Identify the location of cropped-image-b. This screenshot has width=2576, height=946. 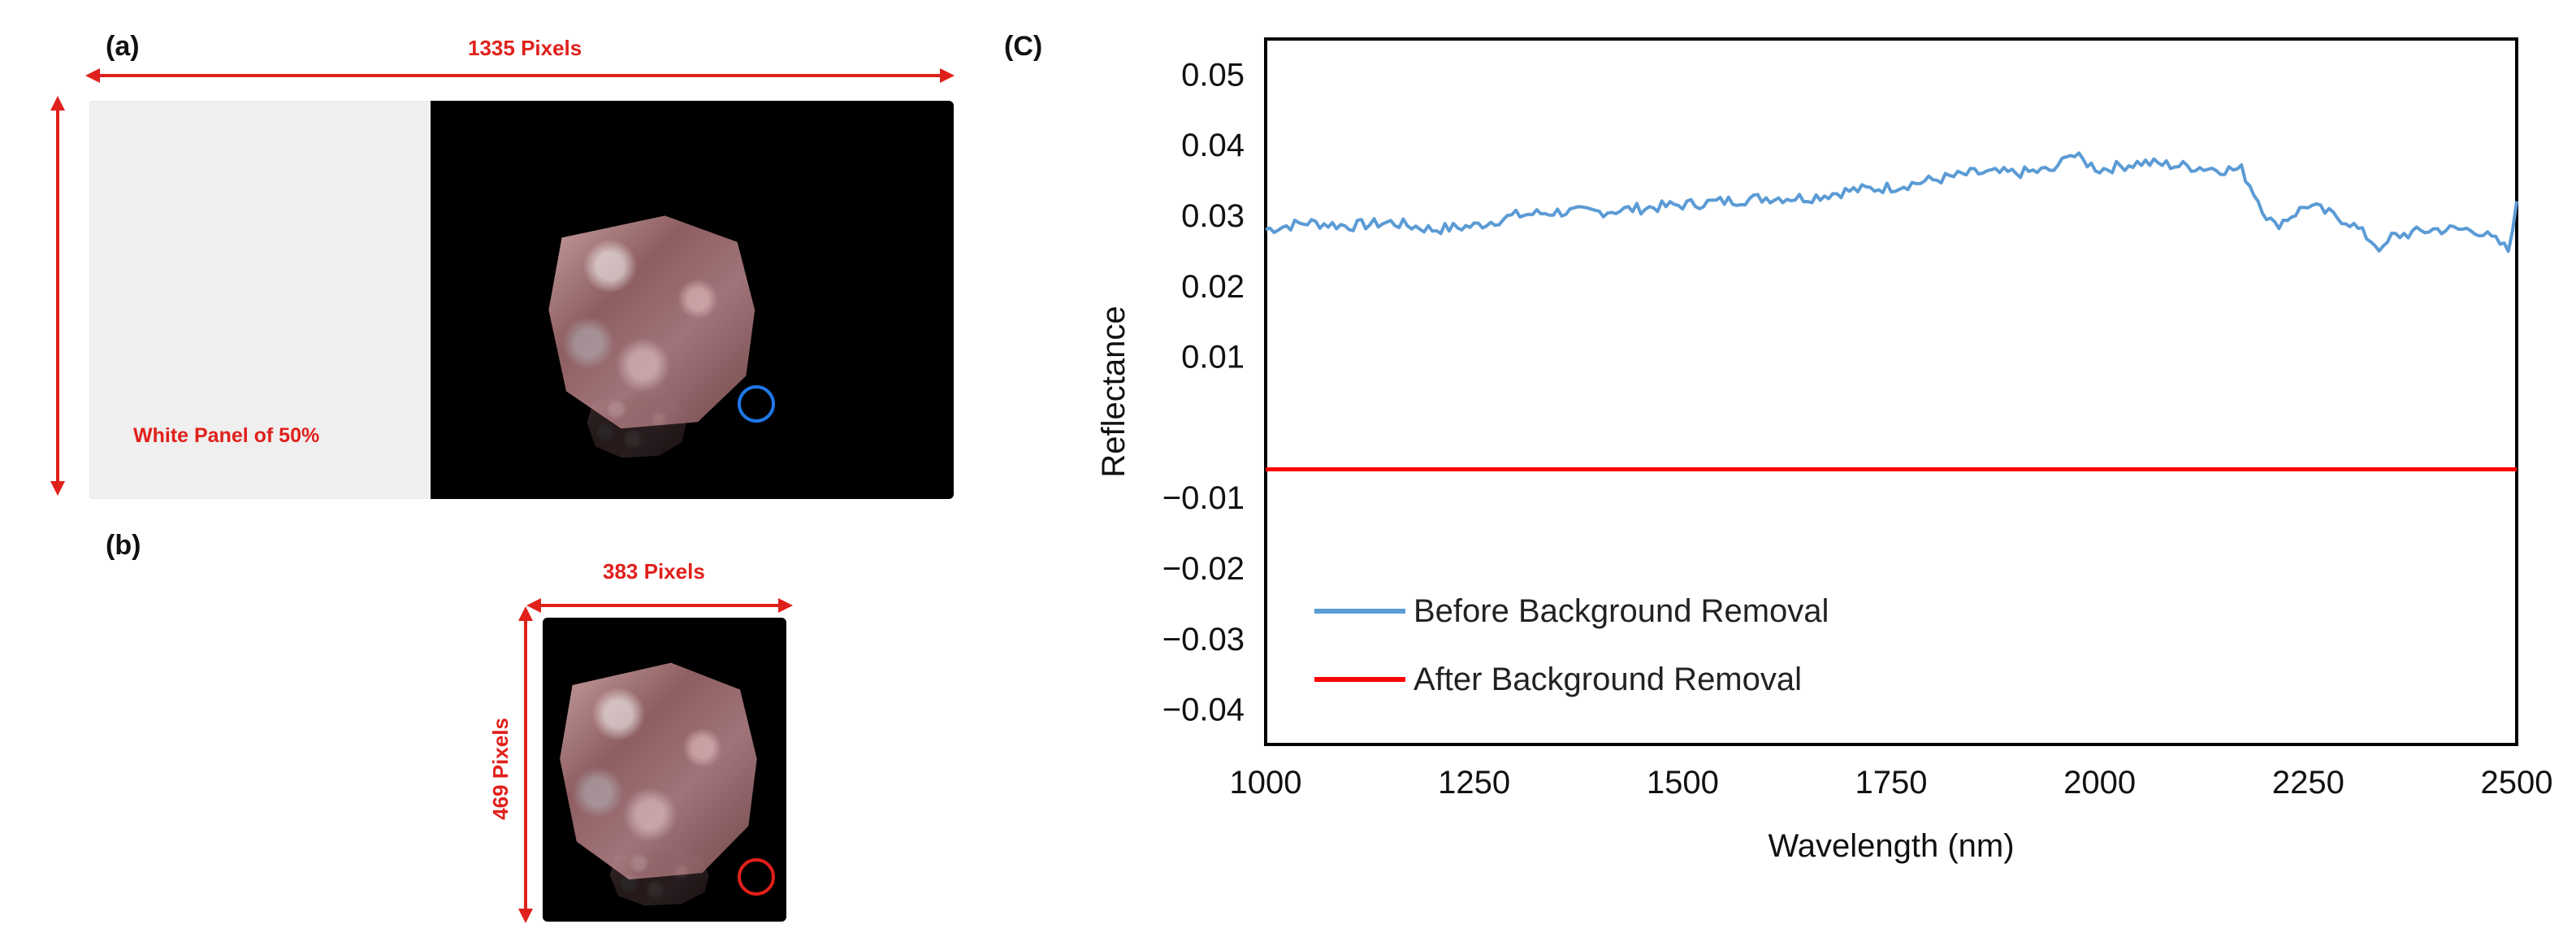
(665, 770).